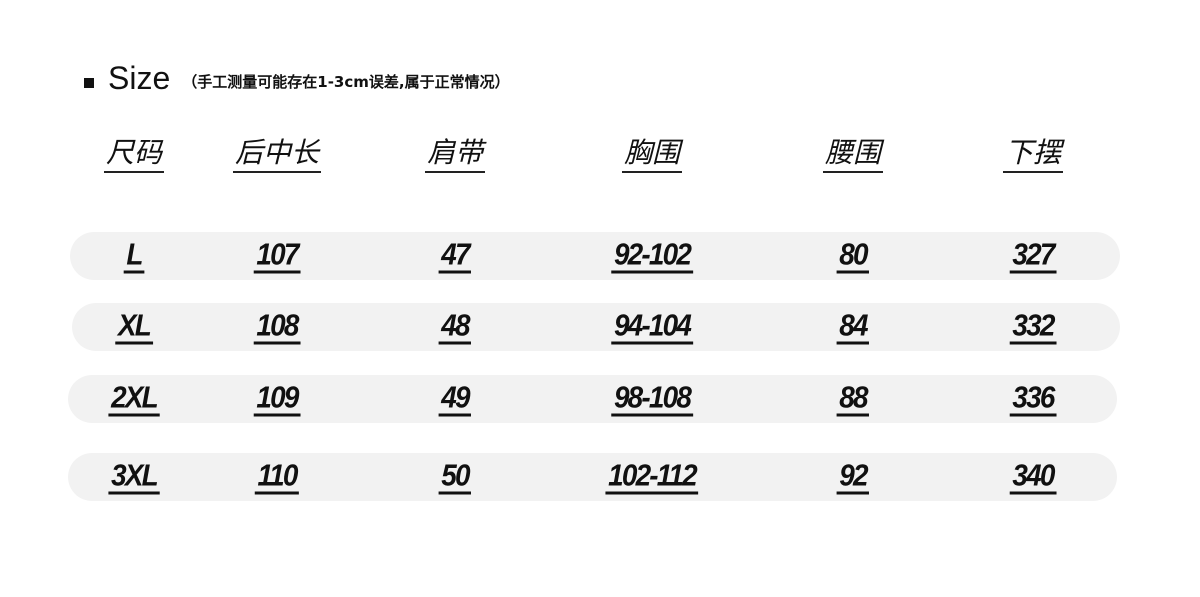  What do you see at coordinates (652, 154) in the screenshot?
I see `column-header: 胸围` at bounding box center [652, 154].